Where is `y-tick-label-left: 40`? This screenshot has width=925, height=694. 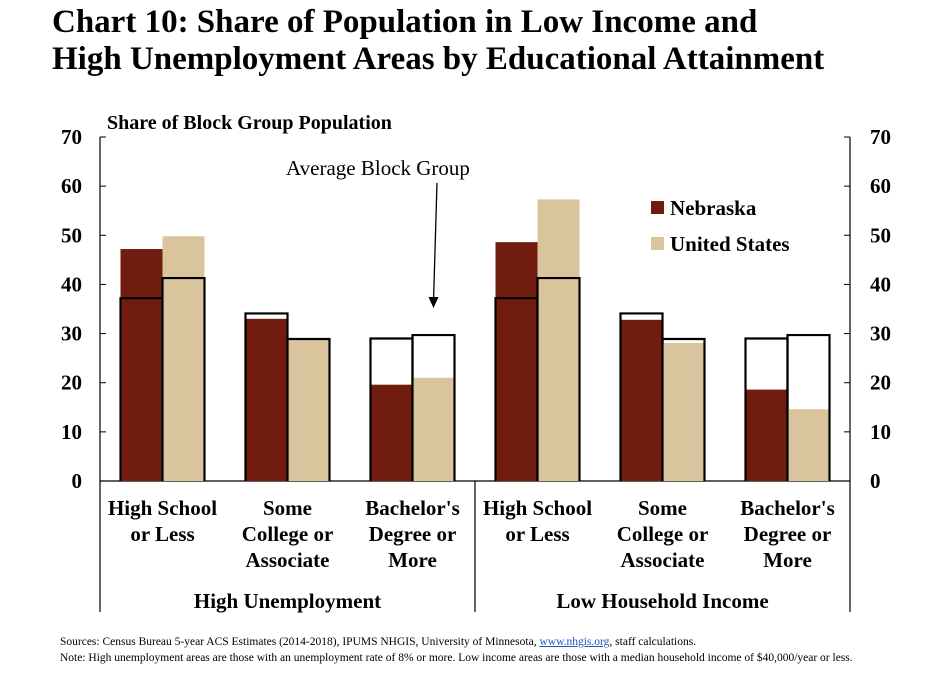
y-tick-label-left: 40 is located at coordinates (71, 284).